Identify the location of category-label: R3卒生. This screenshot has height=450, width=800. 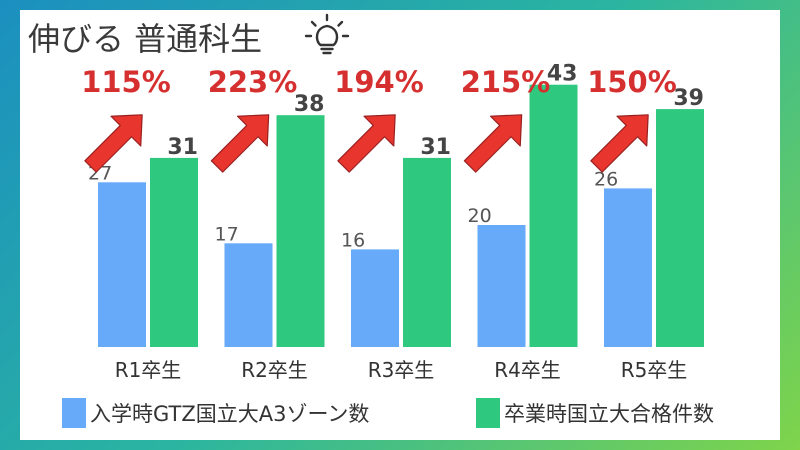
(401, 370).